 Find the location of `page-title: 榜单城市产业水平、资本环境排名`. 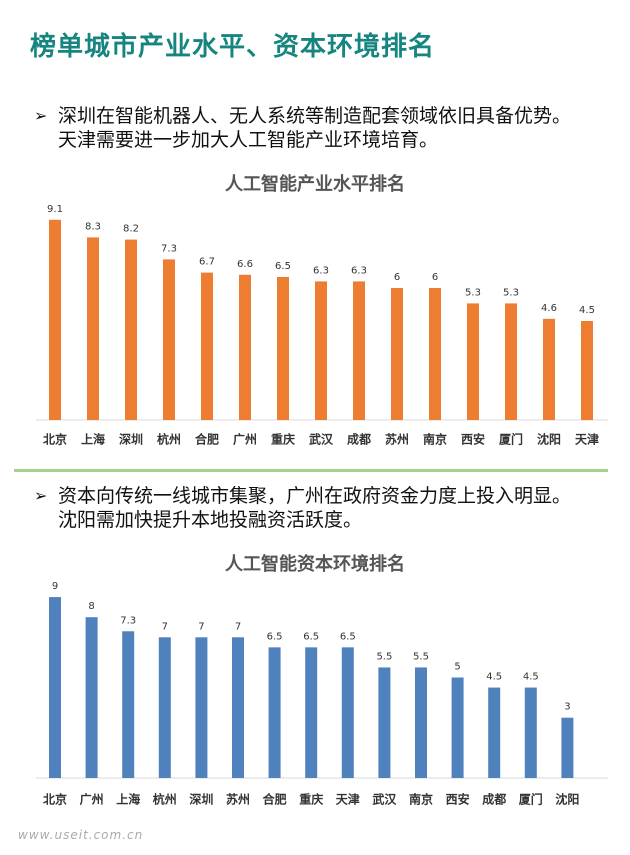

page-title: 榜单城市产业水平、资本环境排名 is located at coordinates (233, 47).